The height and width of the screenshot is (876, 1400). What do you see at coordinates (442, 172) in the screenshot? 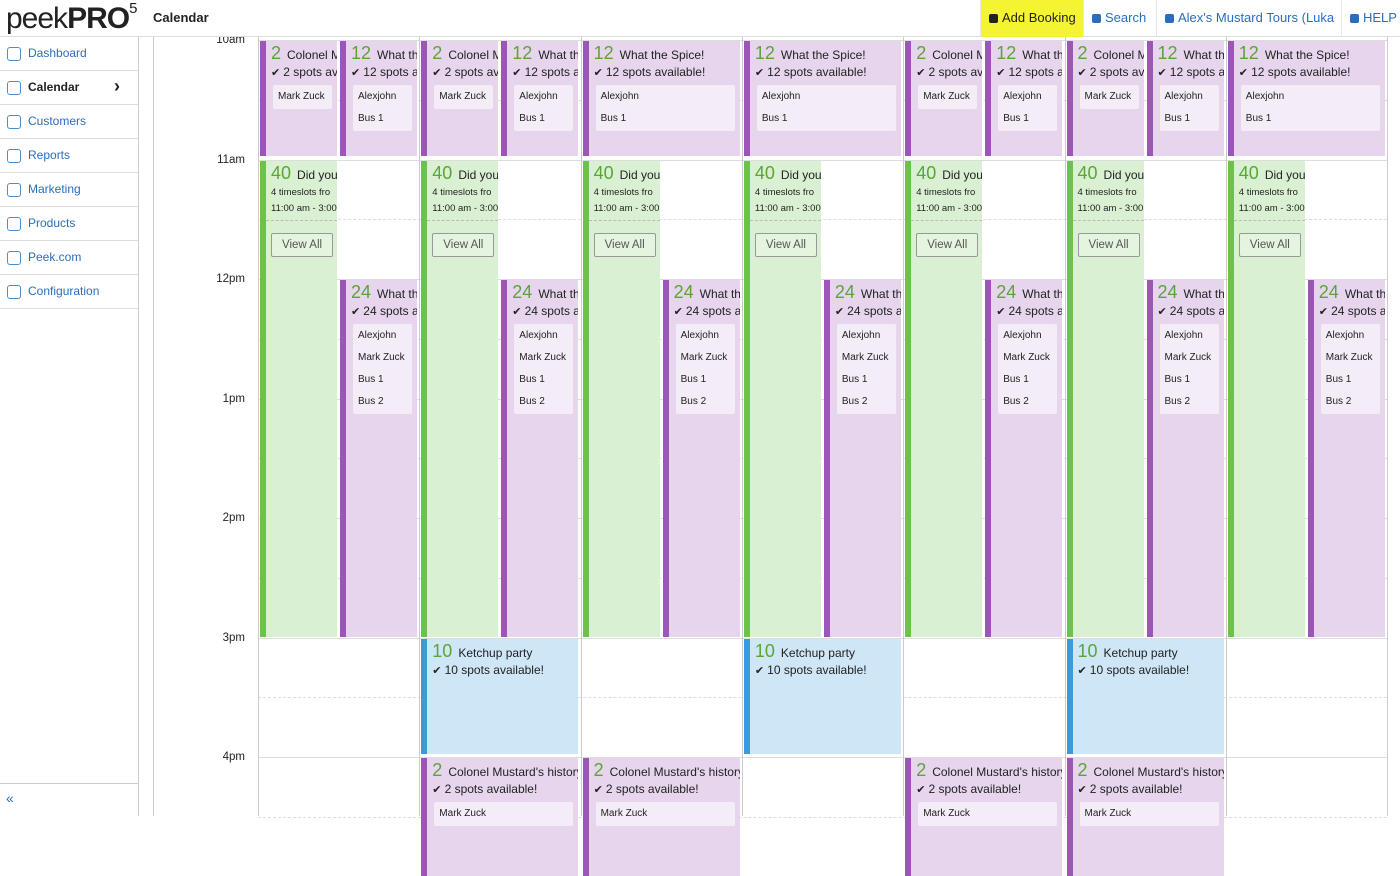
I see `event-count: 40` at bounding box center [442, 172].